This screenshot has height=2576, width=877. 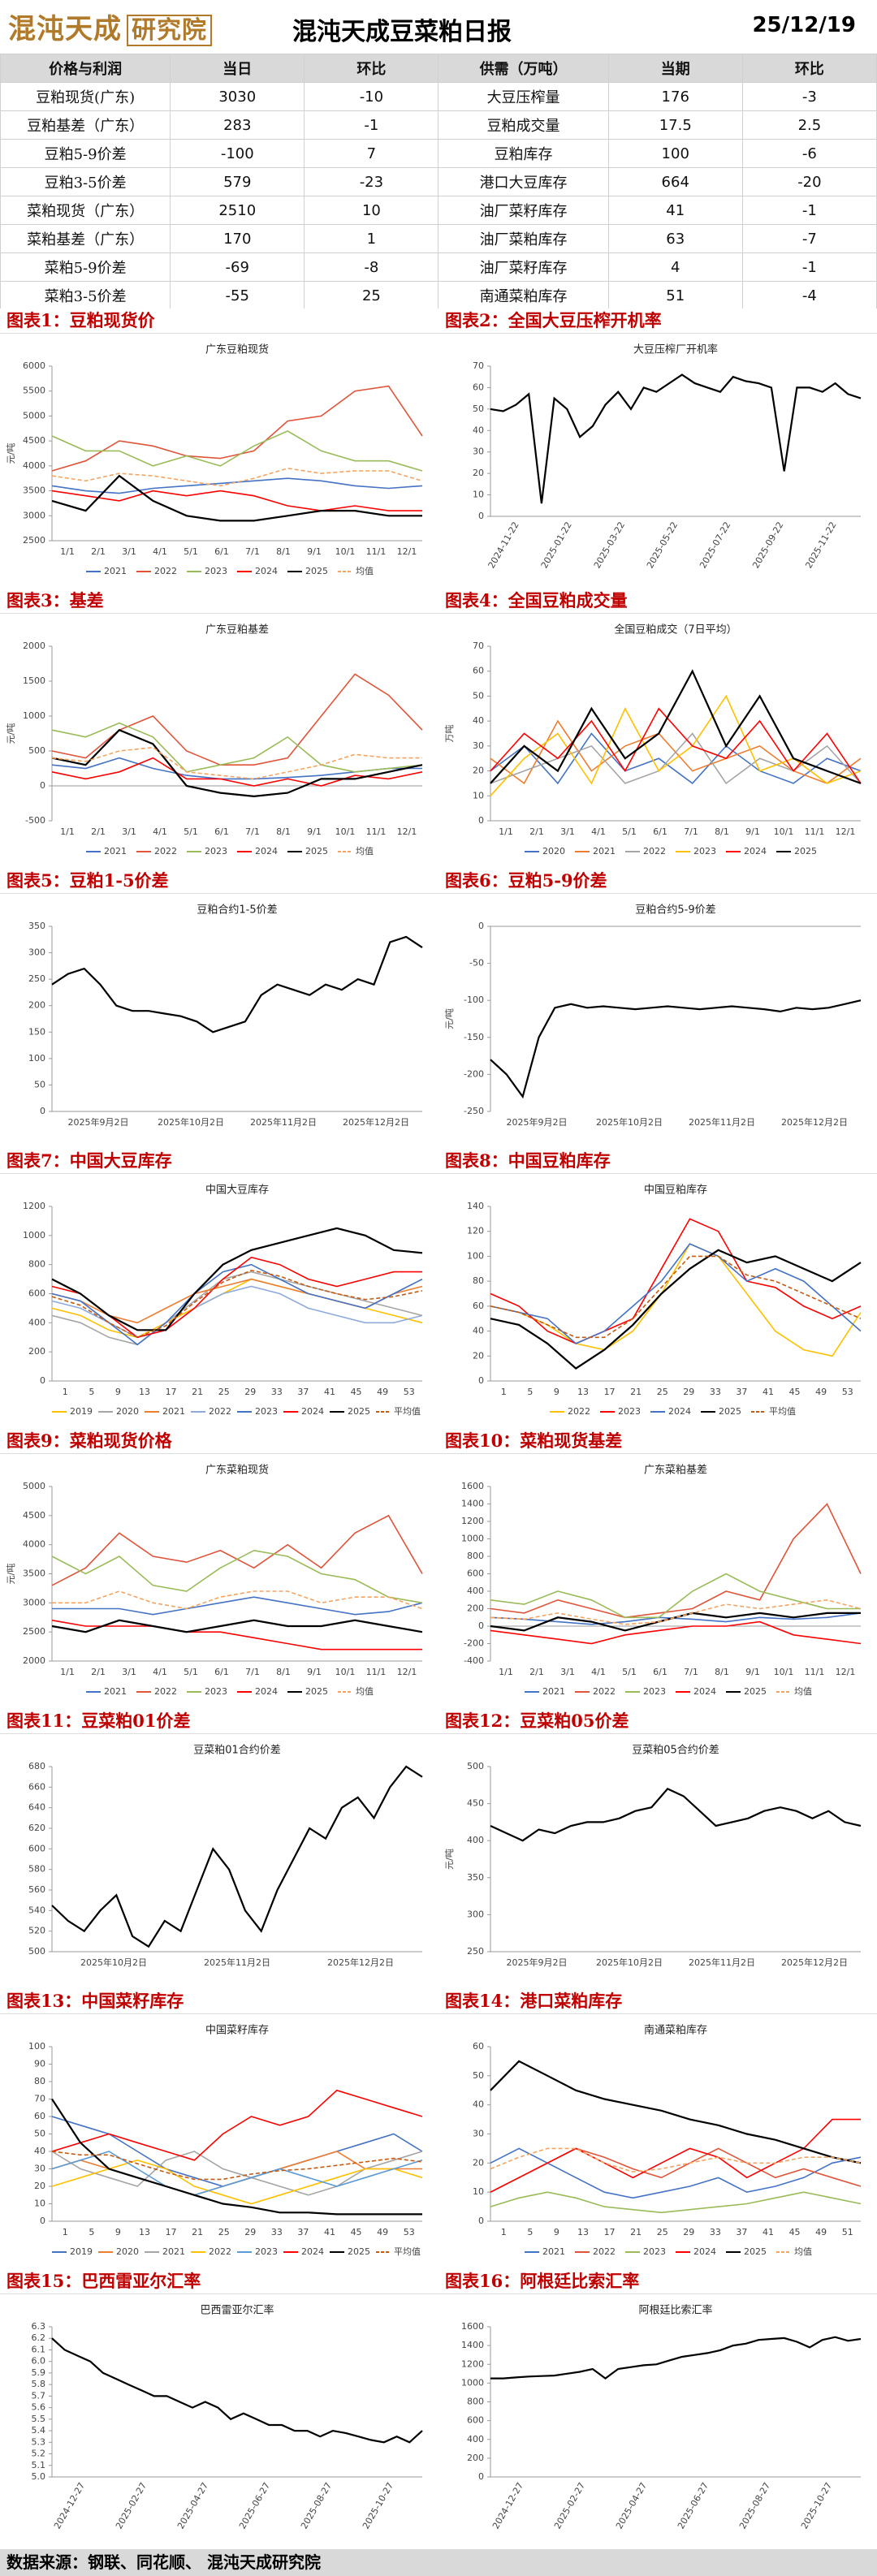 I want to click on cell: 2.5, so click(x=809, y=125).